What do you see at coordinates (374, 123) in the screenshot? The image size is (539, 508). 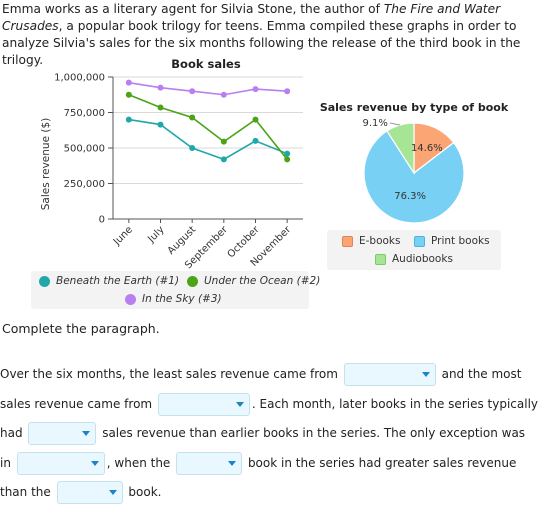 I see `pie-label-audio: 9.1%` at bounding box center [374, 123].